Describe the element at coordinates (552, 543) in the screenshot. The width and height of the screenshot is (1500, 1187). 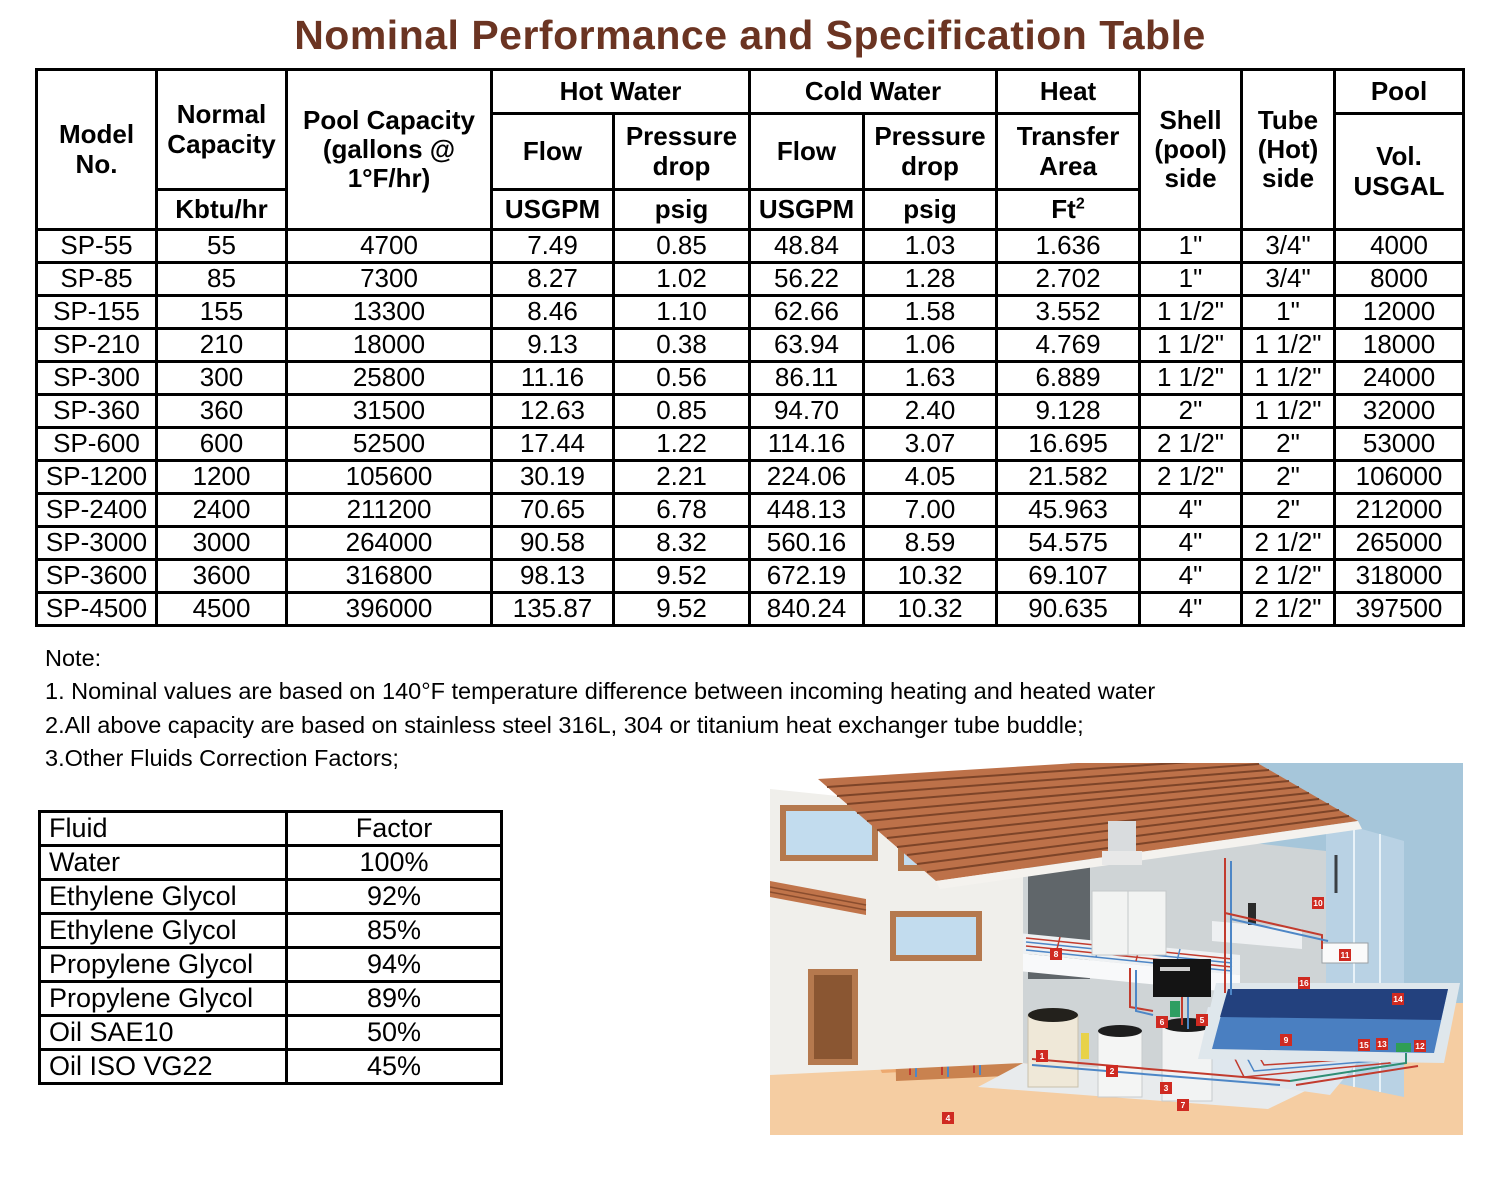
I see `cell: 90.58` at that location.